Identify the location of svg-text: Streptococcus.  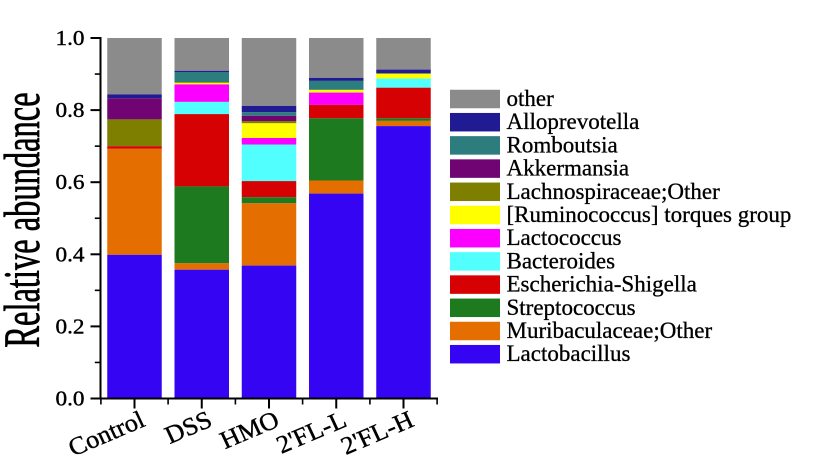
(571, 307).